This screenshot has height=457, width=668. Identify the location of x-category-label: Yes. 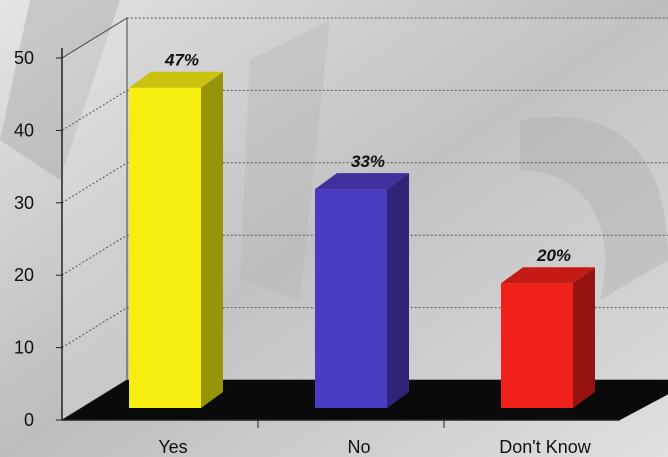
(172, 447).